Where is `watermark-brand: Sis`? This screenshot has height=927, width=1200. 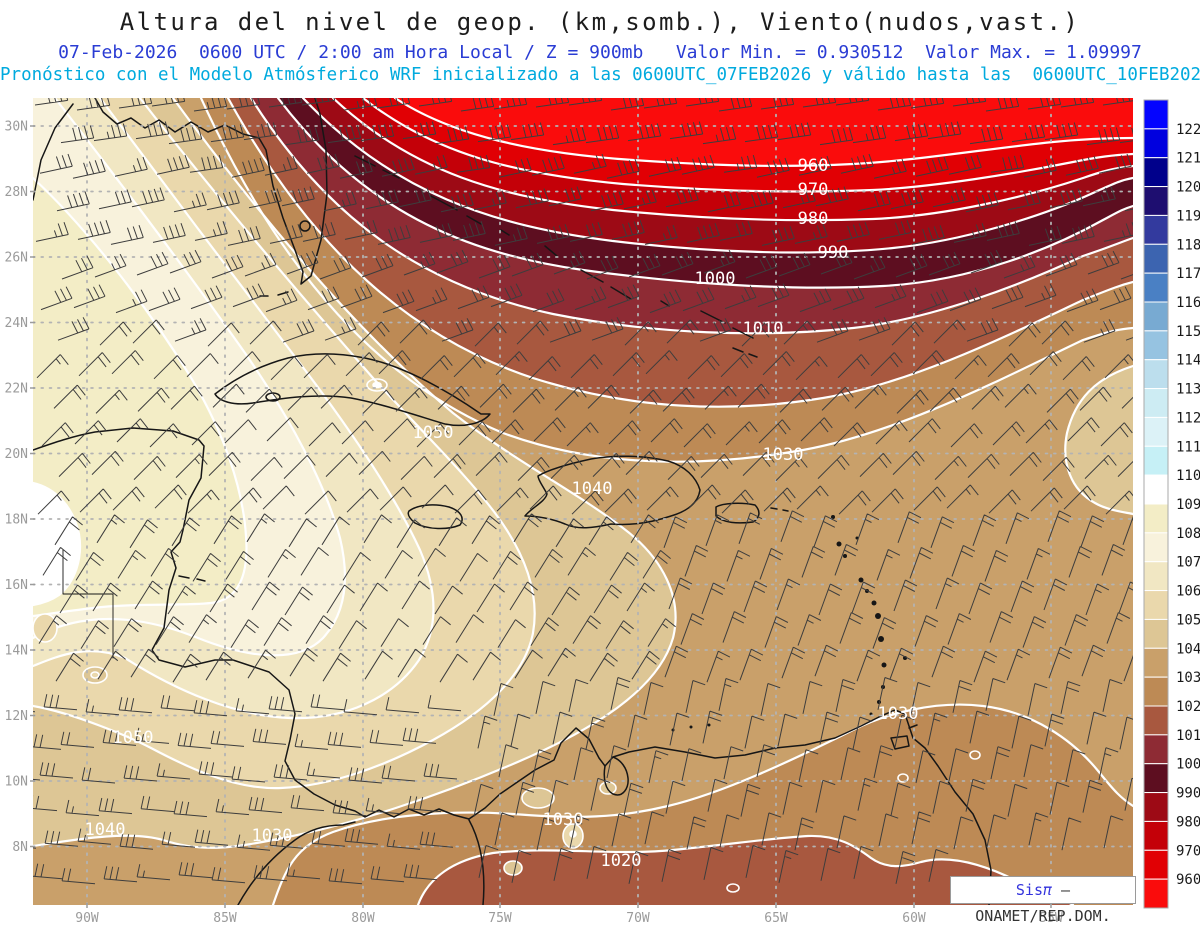 watermark-brand: Sis is located at coordinates (1029, 890).